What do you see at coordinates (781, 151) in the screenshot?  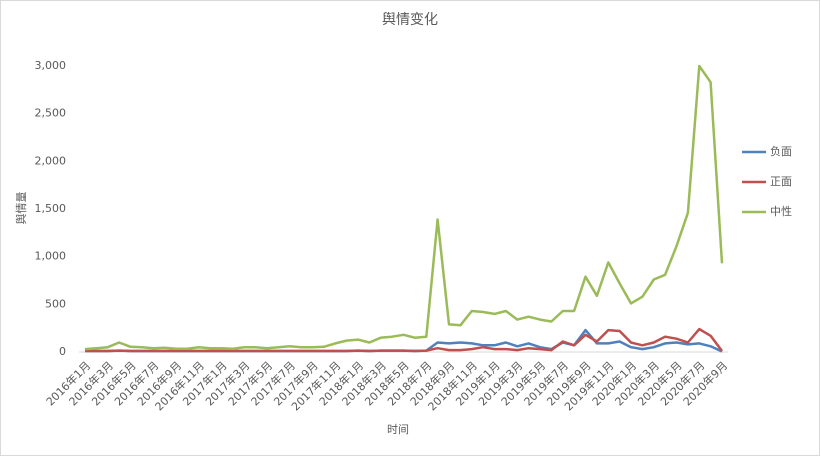 I see `legend-label: 负面` at bounding box center [781, 151].